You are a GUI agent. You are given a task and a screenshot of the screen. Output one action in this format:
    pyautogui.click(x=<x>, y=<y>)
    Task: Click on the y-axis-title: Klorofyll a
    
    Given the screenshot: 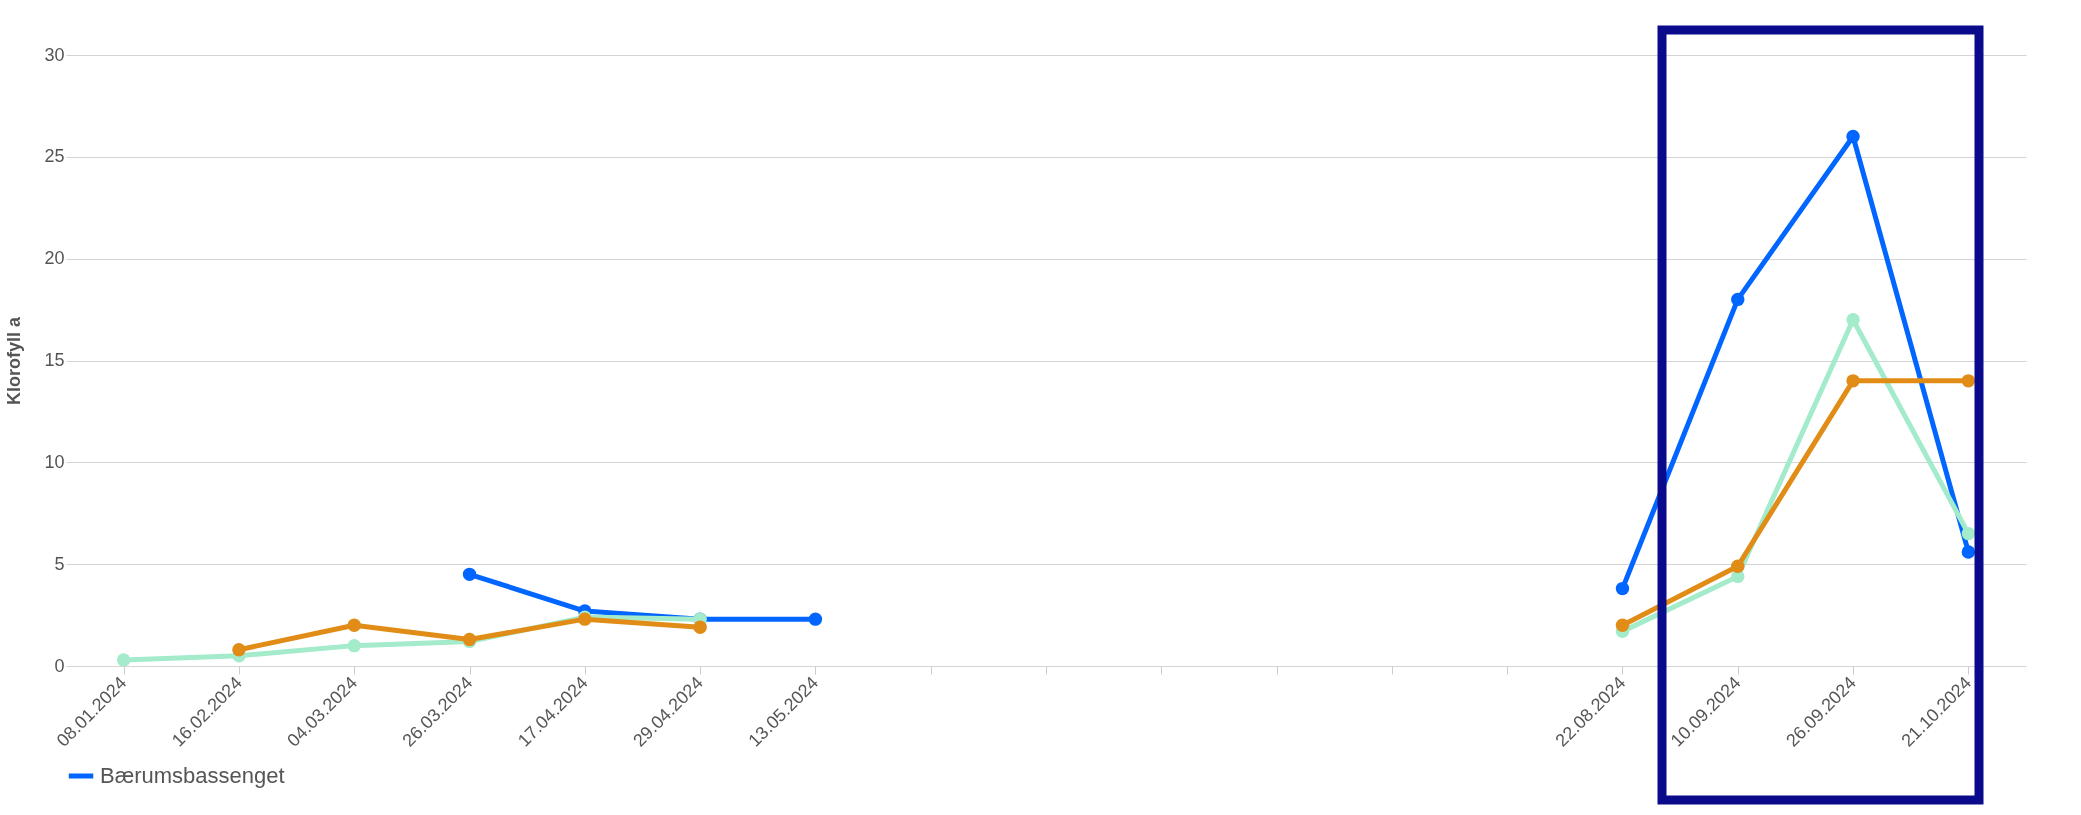 What is the action you would take?
    pyautogui.click(x=14, y=361)
    